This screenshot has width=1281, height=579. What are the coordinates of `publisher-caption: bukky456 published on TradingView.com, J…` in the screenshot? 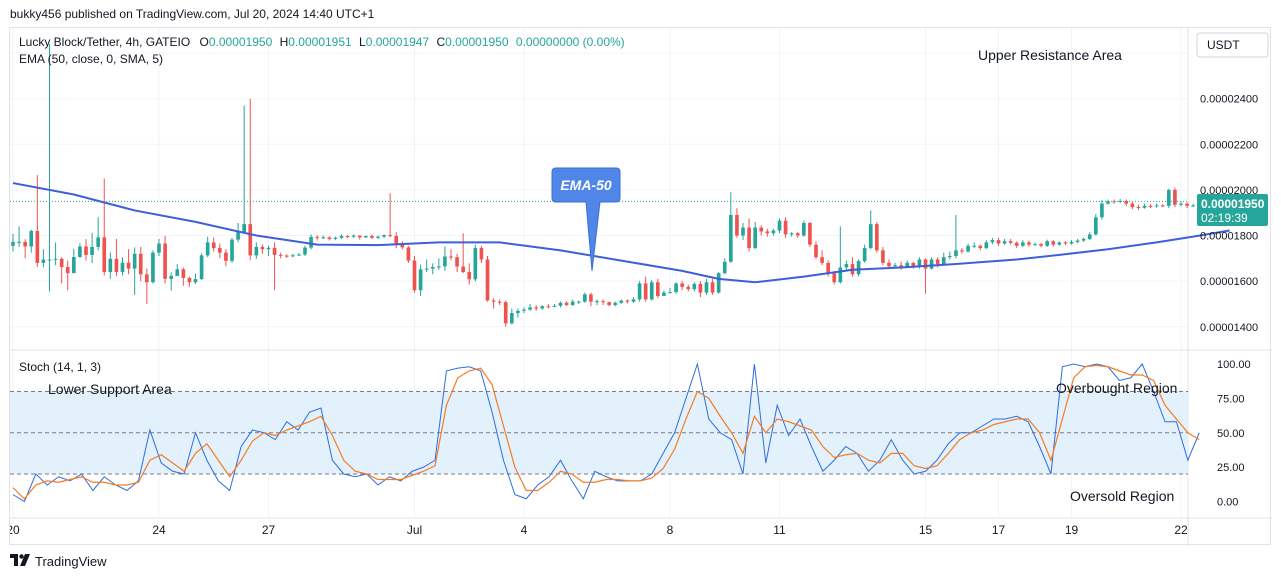 It's located at (192, 14).